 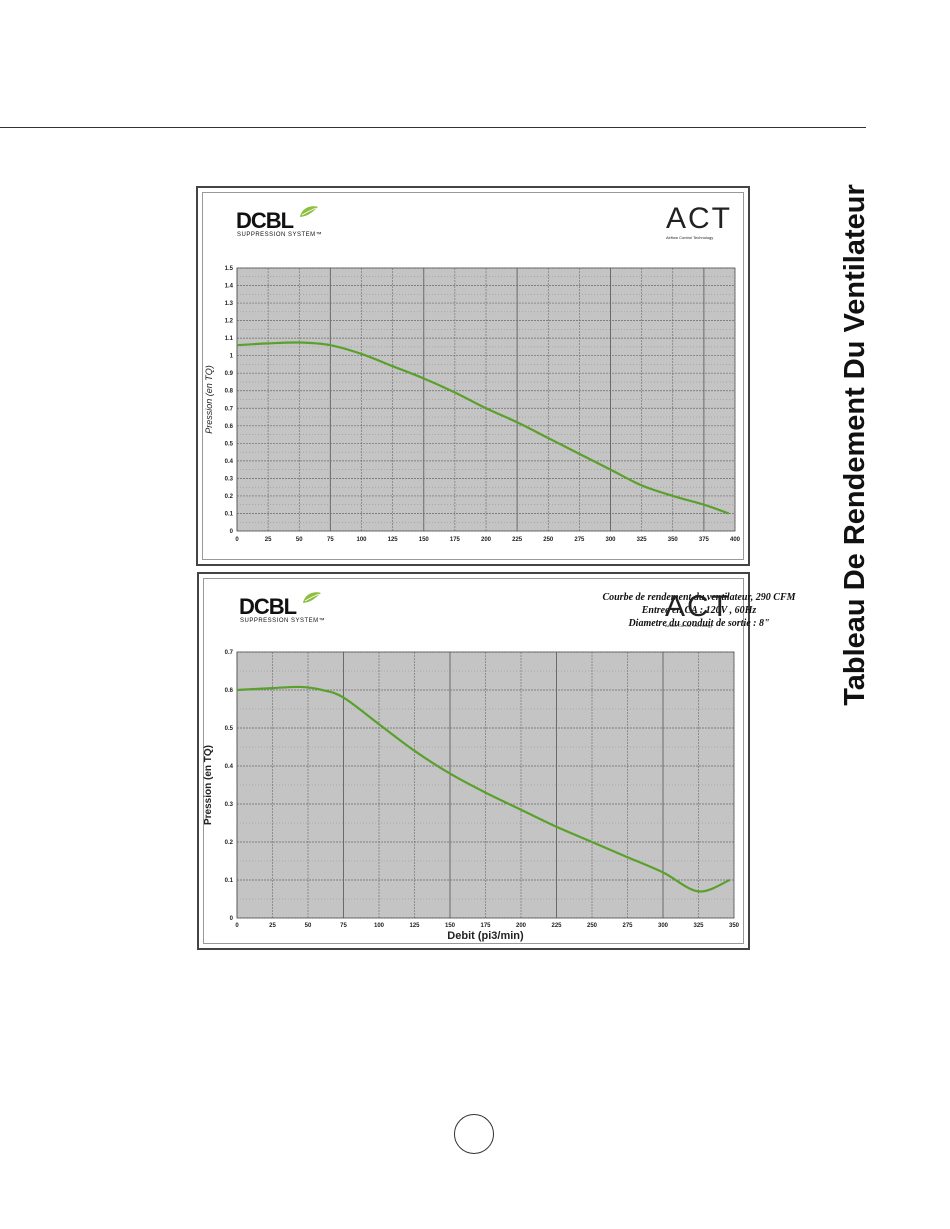 What do you see at coordinates (229, 374) in the screenshot?
I see `y-tick-label: 0.9` at bounding box center [229, 374].